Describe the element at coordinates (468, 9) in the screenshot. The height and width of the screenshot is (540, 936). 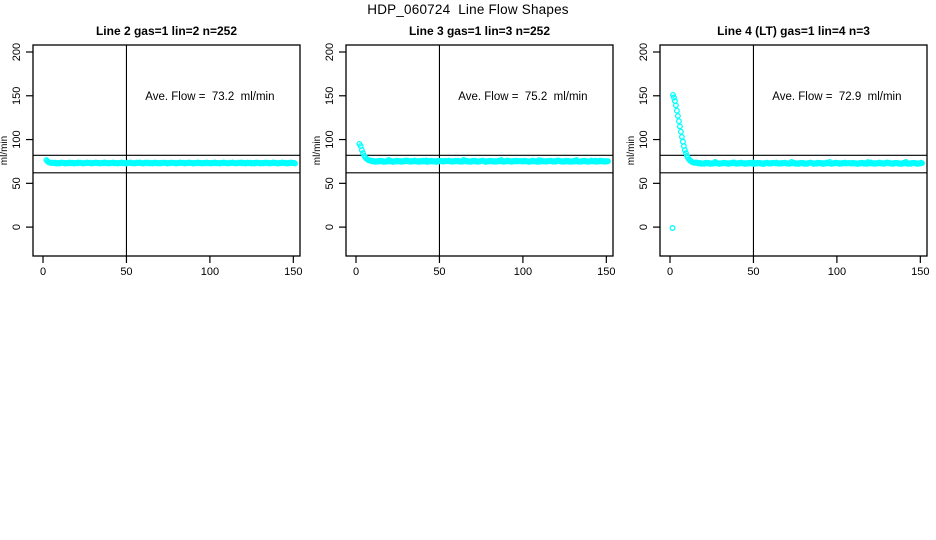
I see `figure-title: HDP_060724 Line Flow Shapes` at that location.